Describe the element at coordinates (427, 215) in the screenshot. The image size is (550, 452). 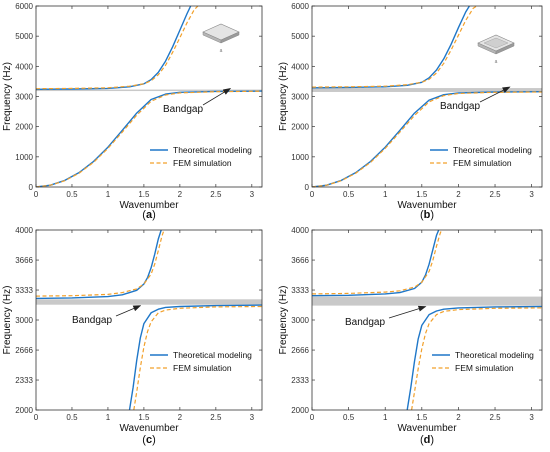
I see `panel-caption: (b)` at that location.